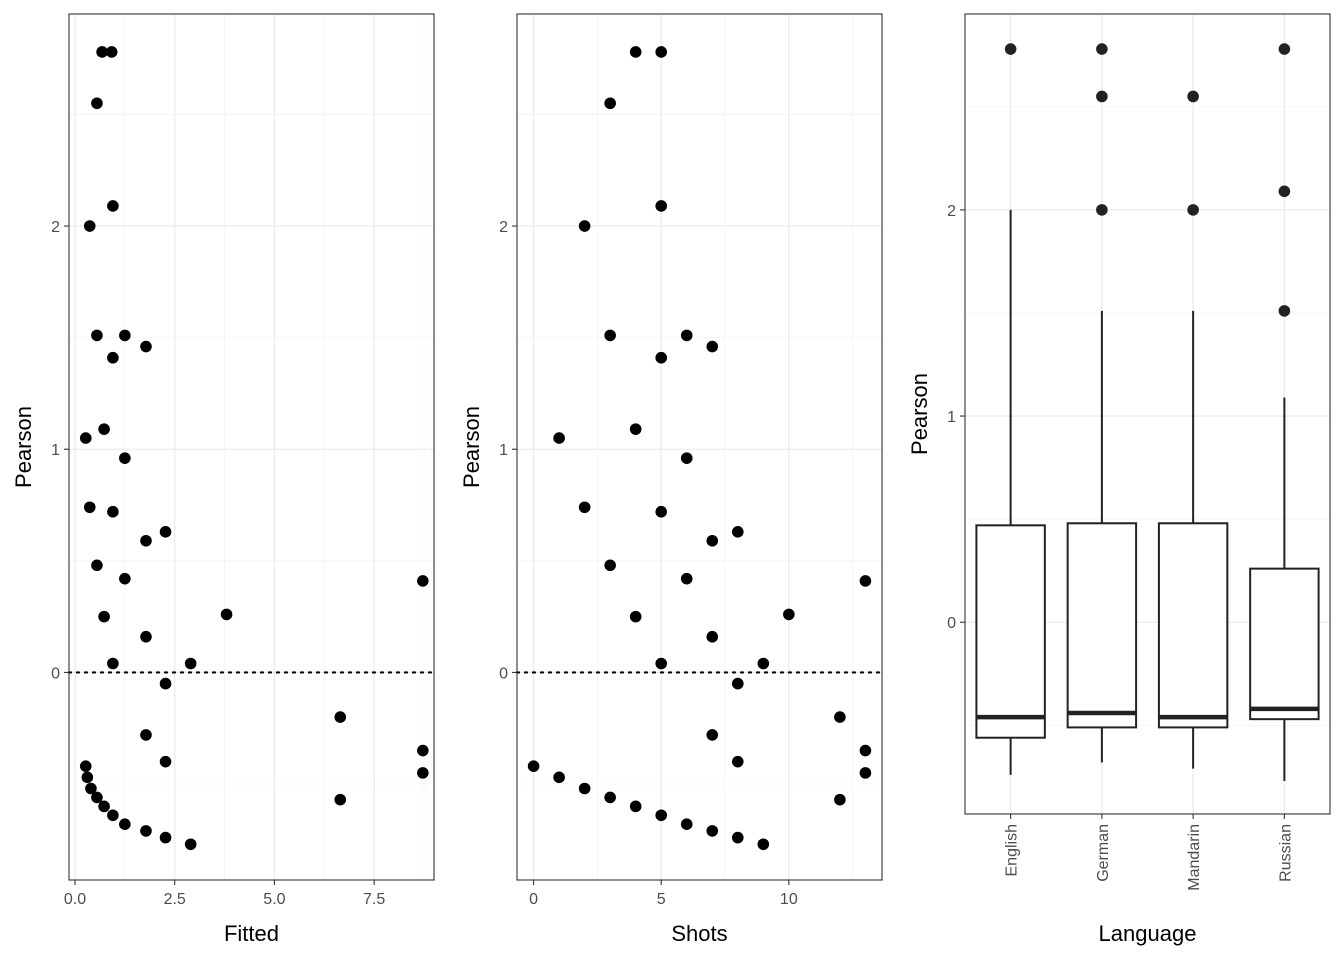 This screenshot has width=1344, height=960. What do you see at coordinates (175, 899) in the screenshot?
I see `x-tick-label: 2.5` at bounding box center [175, 899].